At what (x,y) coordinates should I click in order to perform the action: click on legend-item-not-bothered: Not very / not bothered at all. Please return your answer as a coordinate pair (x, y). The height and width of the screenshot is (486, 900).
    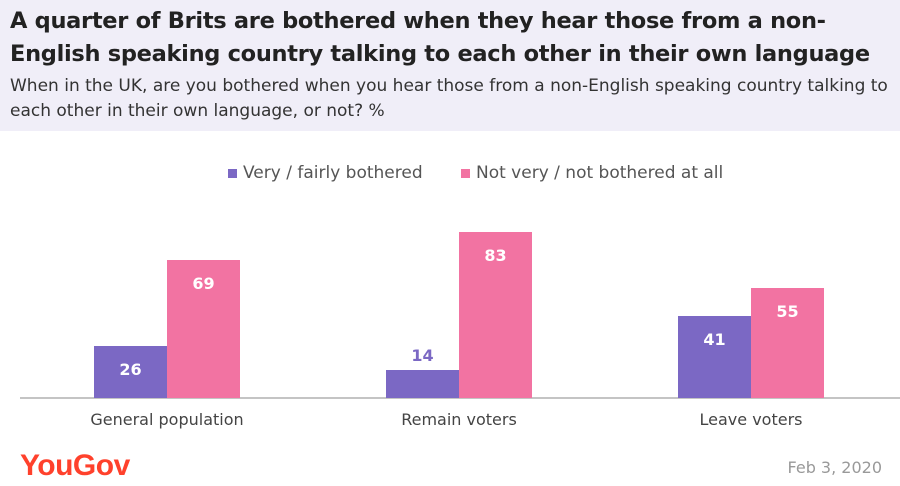
    Looking at the image, I should click on (592, 173).